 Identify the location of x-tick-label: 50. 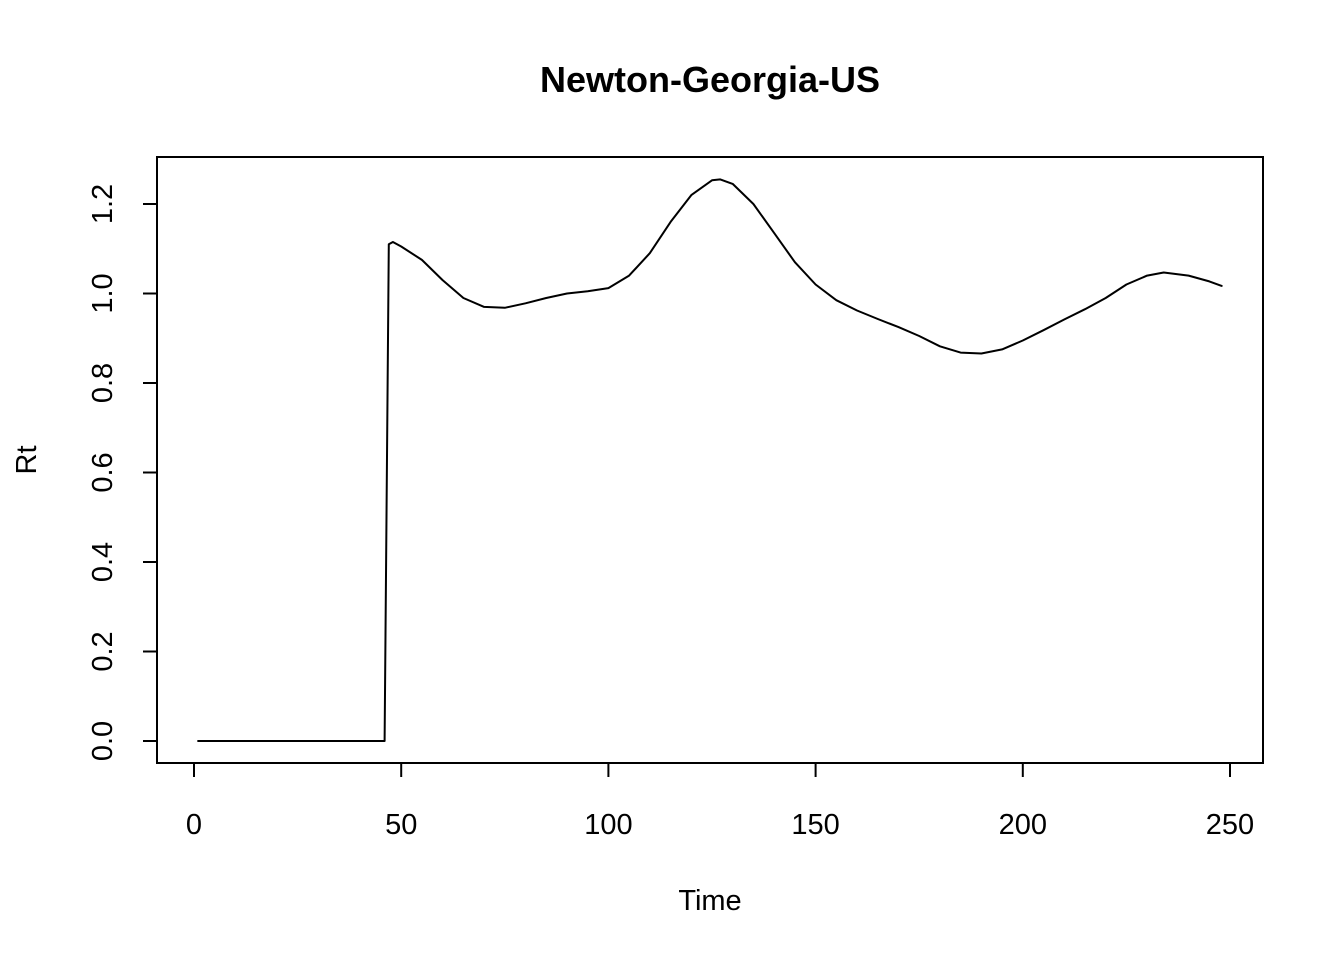
(401, 825).